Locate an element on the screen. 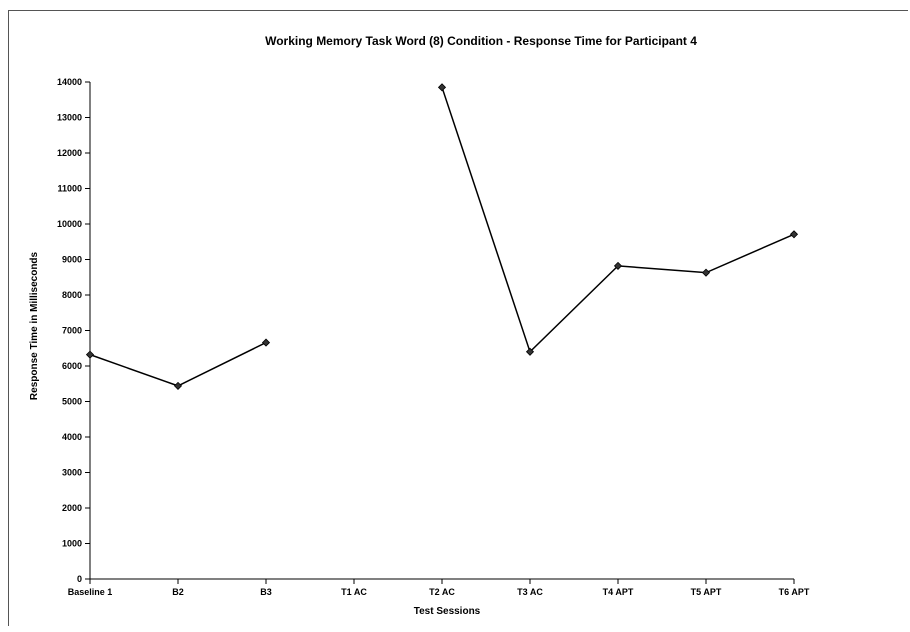 The height and width of the screenshot is (632, 910). y-tick-label: 7000 is located at coordinates (72, 331).